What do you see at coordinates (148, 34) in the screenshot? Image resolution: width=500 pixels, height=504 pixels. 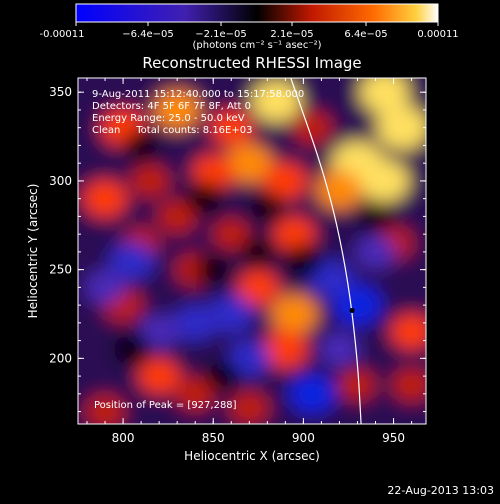 I see `colorbar-tick-1: −6.4e−05` at bounding box center [148, 34].